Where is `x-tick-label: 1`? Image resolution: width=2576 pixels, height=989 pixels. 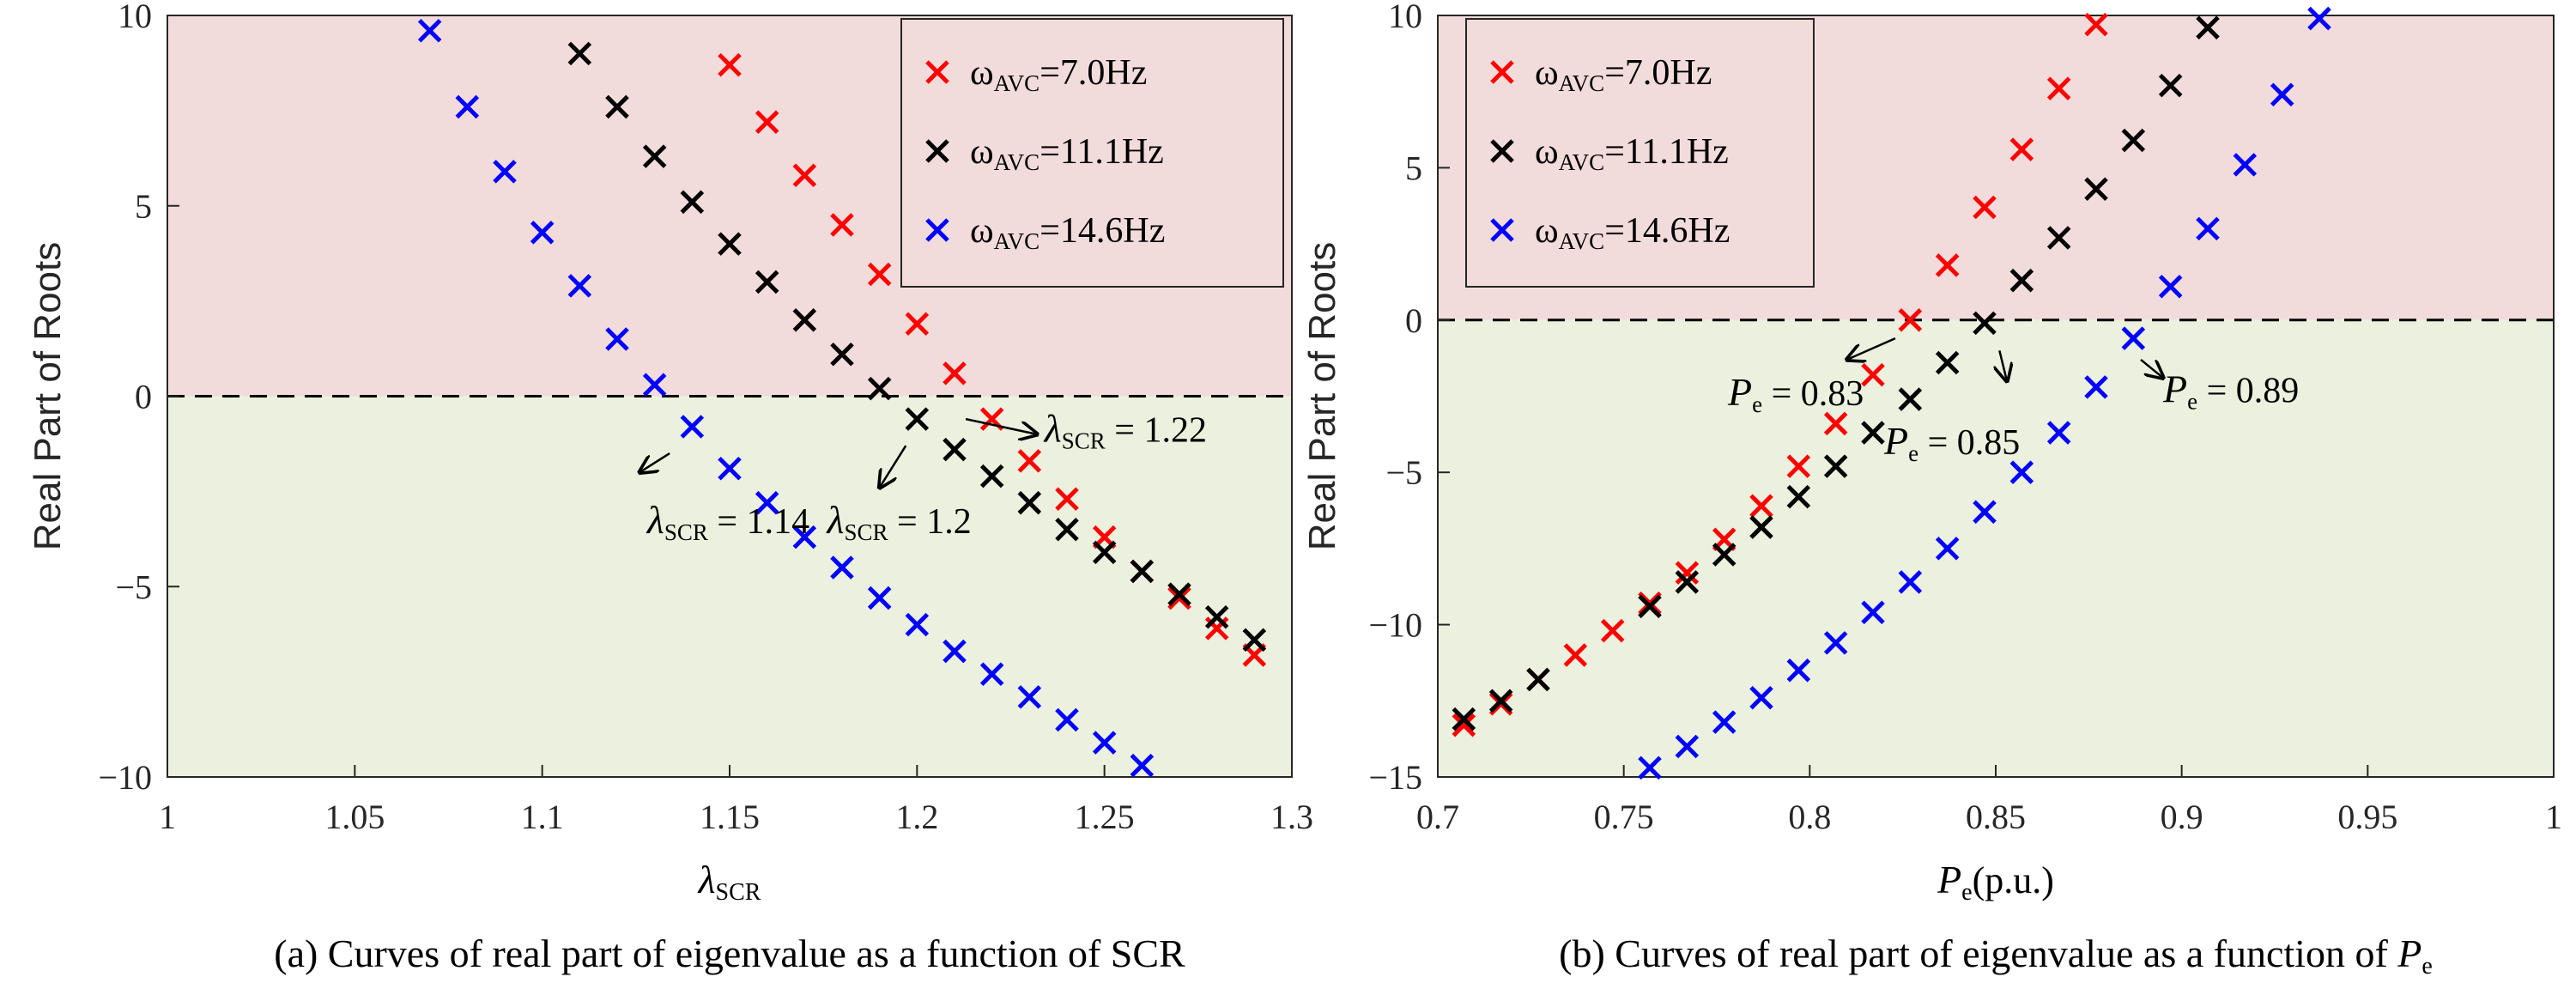
x-tick-label: 1 is located at coordinates (167, 817).